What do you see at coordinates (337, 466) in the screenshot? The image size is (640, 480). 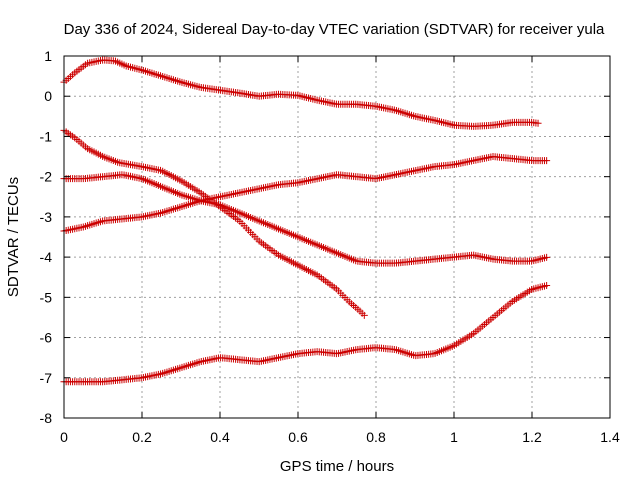 I see `x-axis-label: GPS time / hours` at bounding box center [337, 466].